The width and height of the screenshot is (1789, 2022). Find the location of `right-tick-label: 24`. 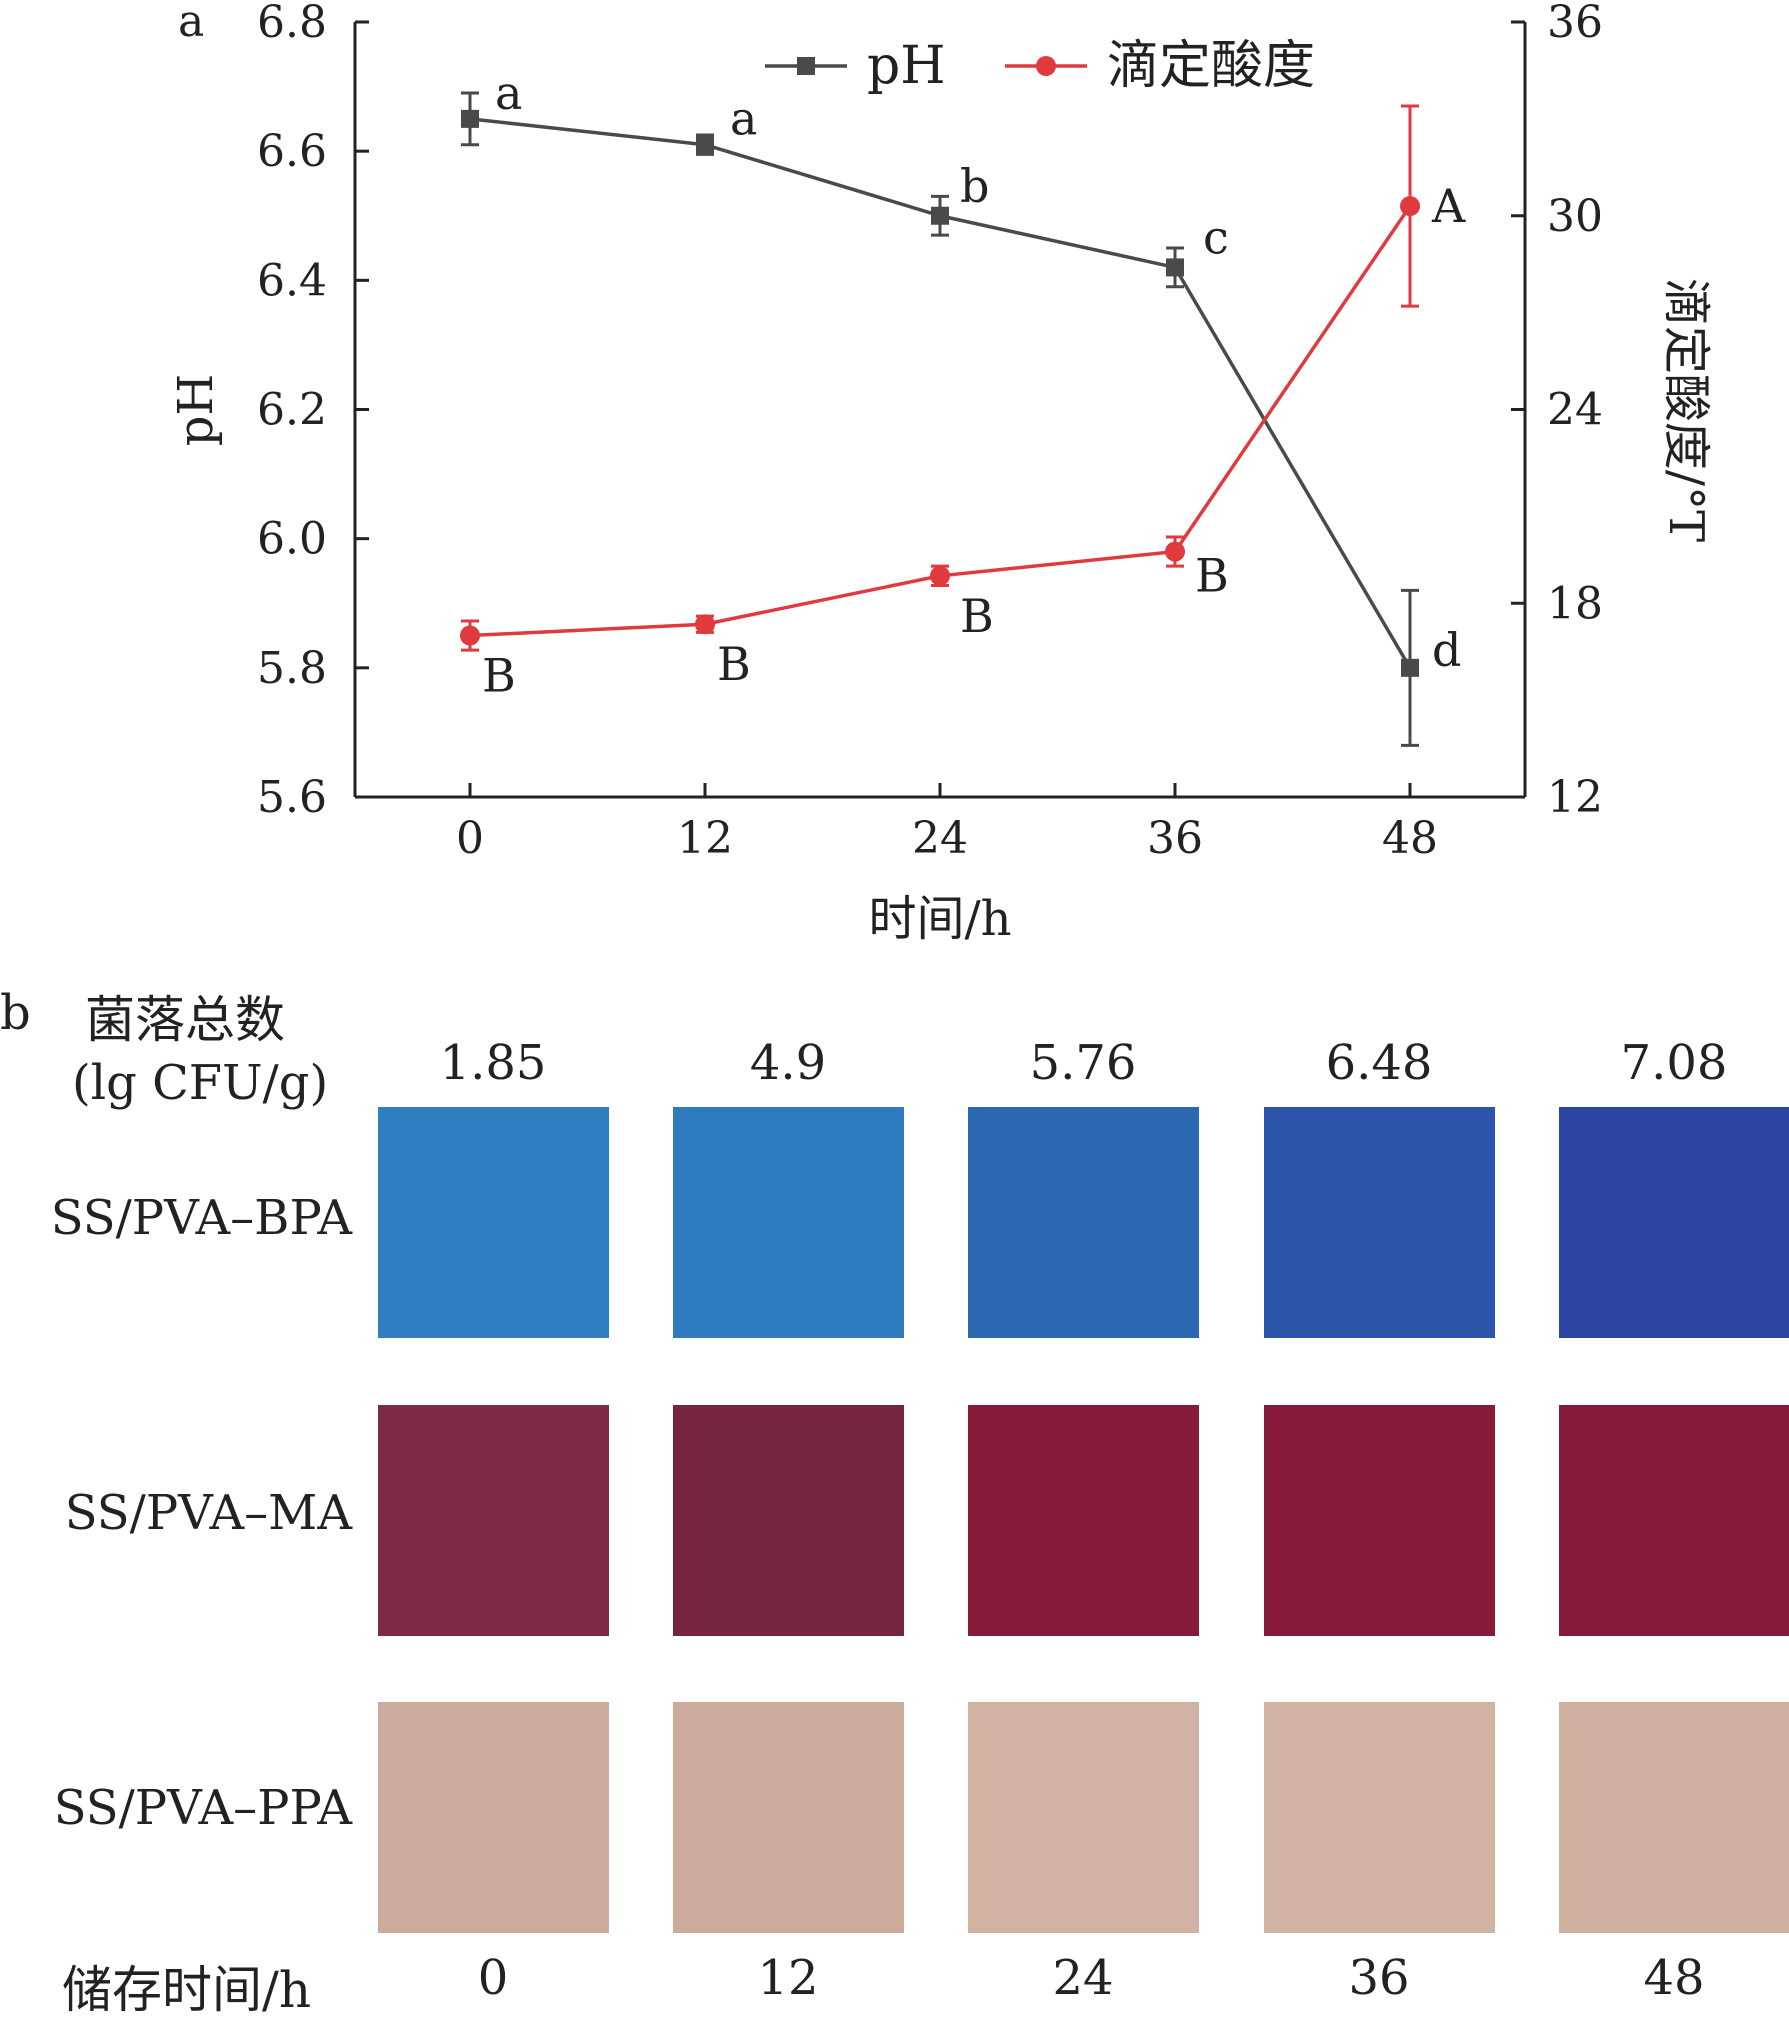

right-tick-label: 24 is located at coordinates (1575, 410).